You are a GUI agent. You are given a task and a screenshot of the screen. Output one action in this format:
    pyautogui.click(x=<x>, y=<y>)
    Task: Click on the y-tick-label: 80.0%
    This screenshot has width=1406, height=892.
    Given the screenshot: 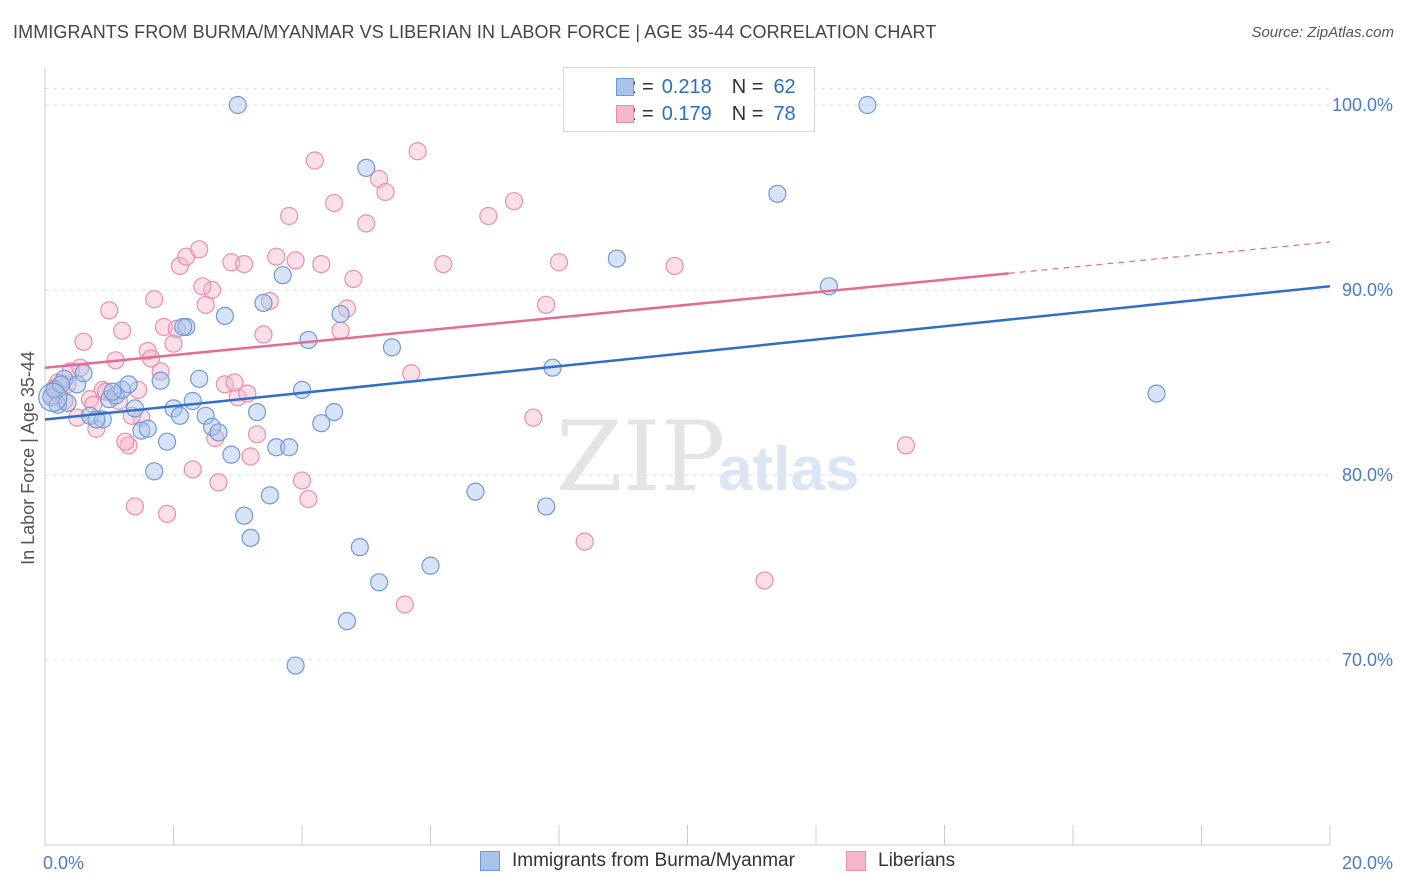 What is the action you would take?
    pyautogui.click(x=1367, y=475)
    